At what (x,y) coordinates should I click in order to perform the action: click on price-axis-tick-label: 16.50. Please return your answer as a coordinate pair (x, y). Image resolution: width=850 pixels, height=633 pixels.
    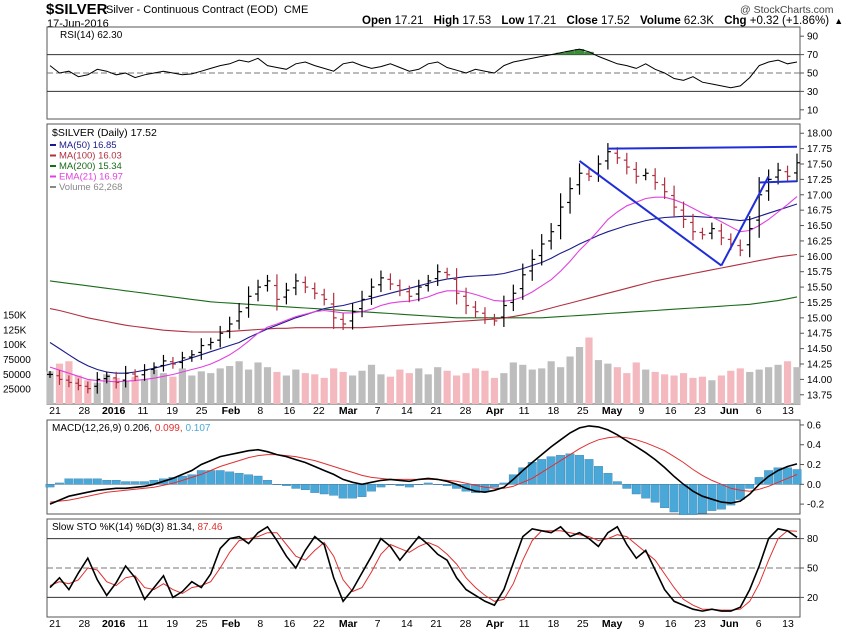
    Looking at the image, I should click on (819, 226).